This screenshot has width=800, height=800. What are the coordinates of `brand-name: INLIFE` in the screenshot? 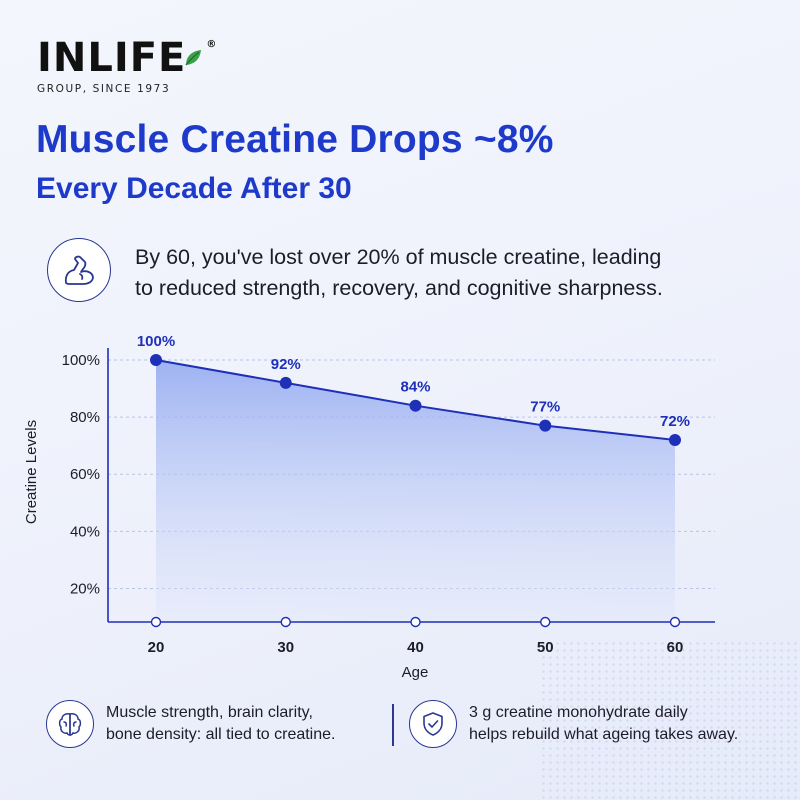 It's located at (112, 58).